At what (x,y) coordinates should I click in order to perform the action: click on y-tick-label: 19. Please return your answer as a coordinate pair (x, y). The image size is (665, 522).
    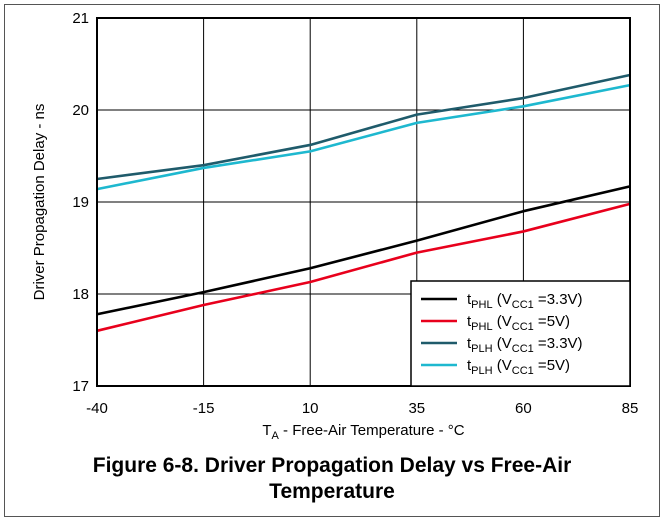
    Looking at the image, I should click on (80, 202).